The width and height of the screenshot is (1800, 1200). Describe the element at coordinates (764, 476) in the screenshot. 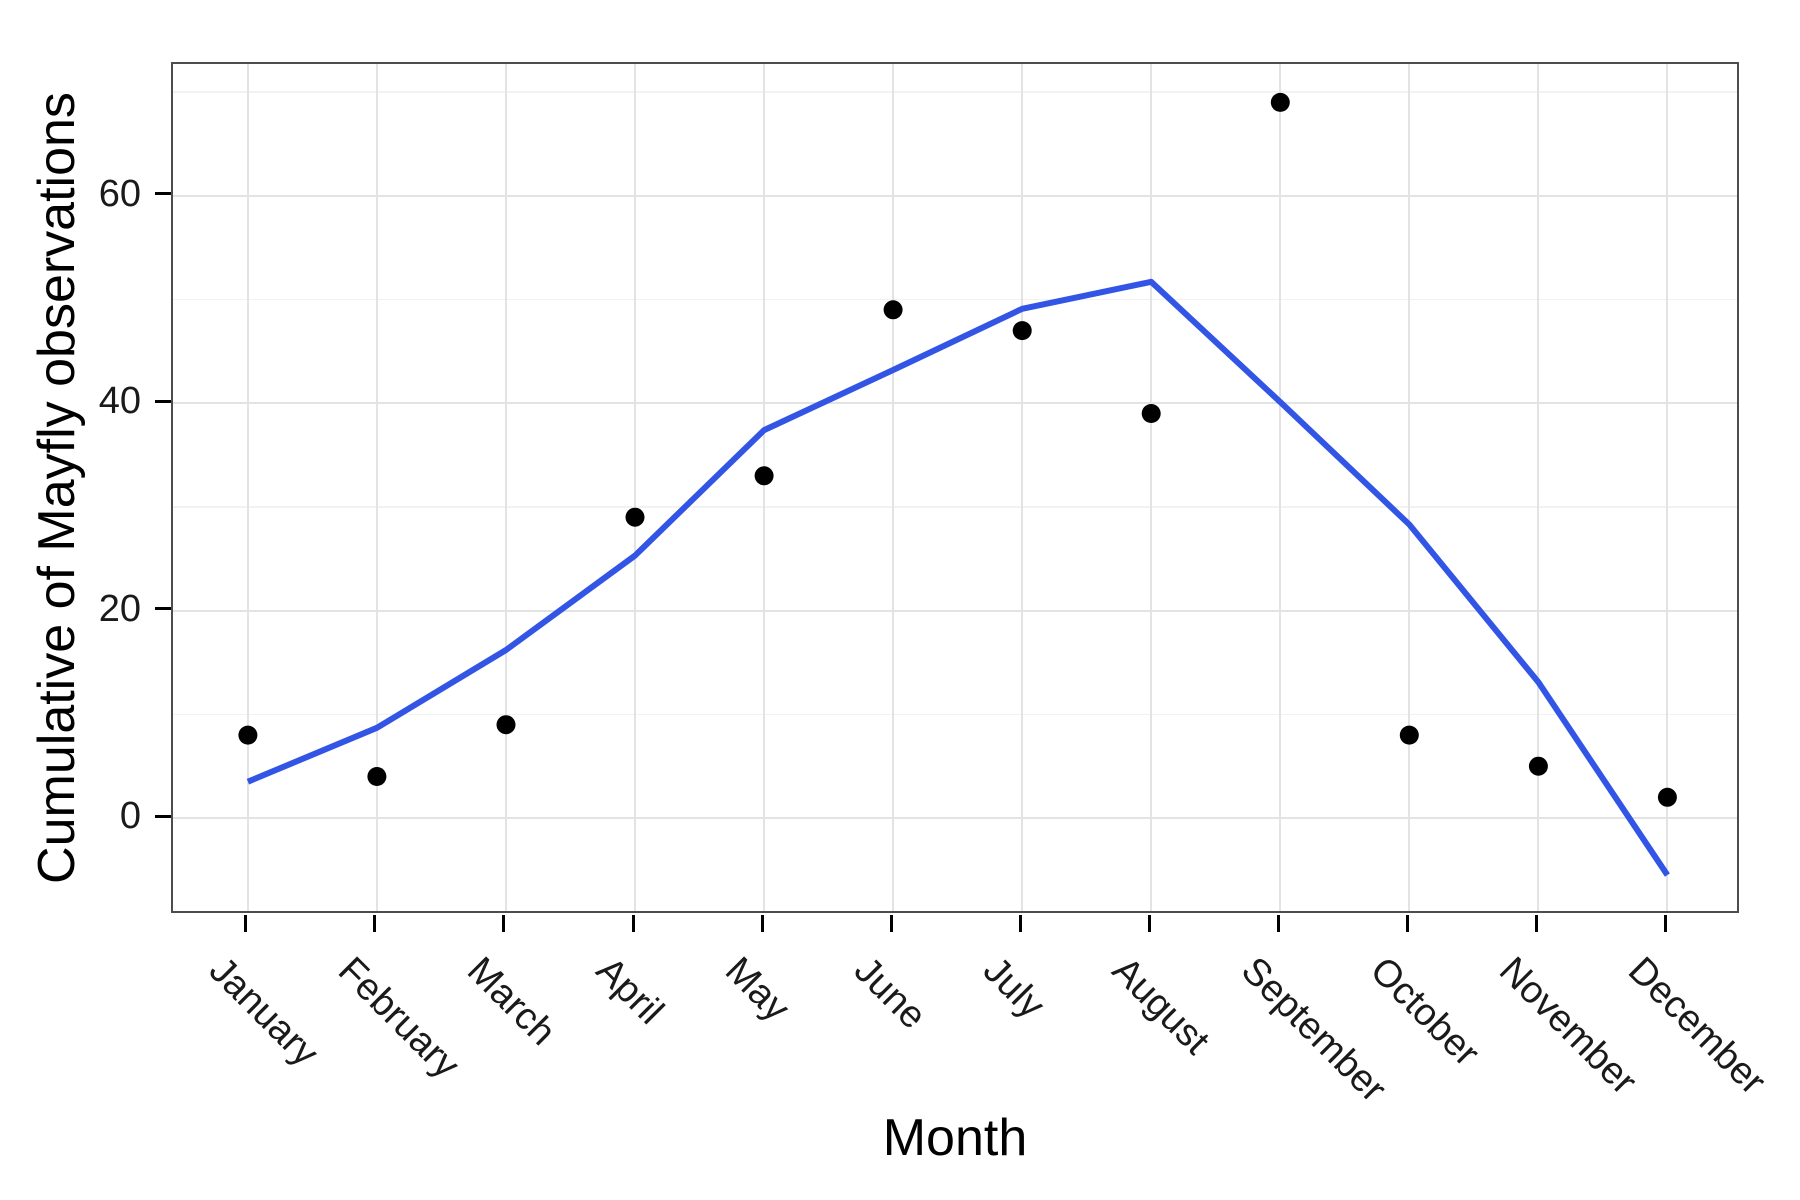

I see `data-point-may` at that location.